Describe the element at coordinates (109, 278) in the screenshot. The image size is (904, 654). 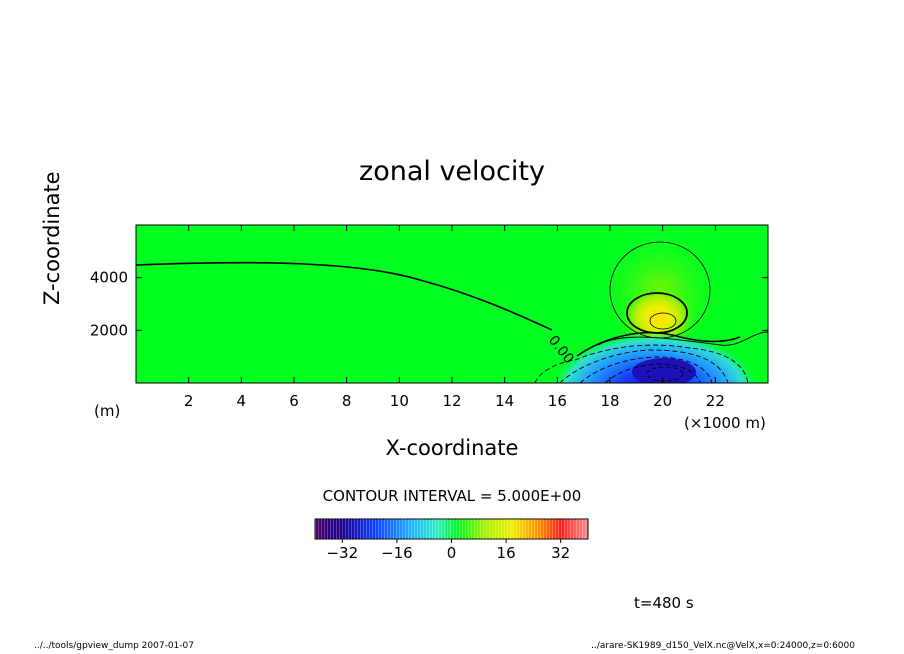
I see `y-tick-label: 4000` at that location.